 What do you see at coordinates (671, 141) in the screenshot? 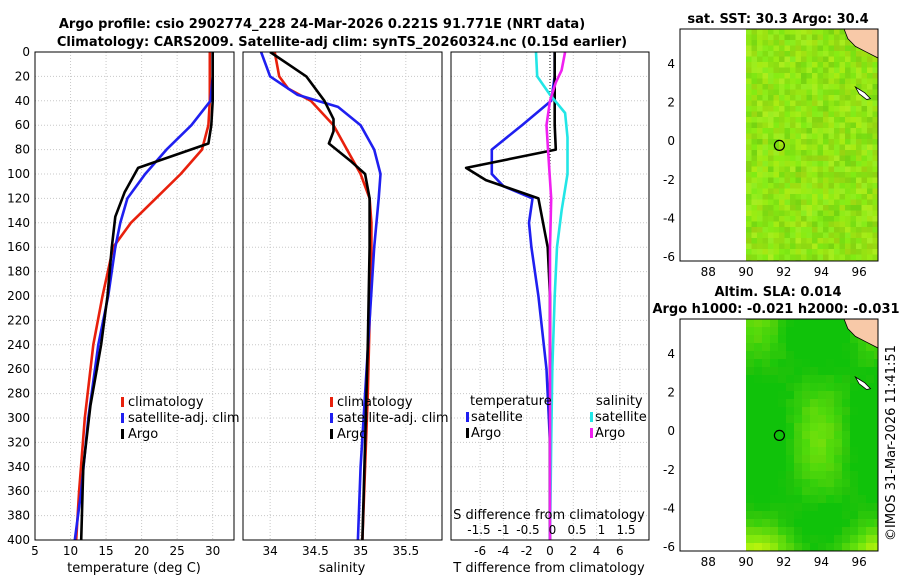
I see `map-y-tick-label: 0` at bounding box center [671, 141].